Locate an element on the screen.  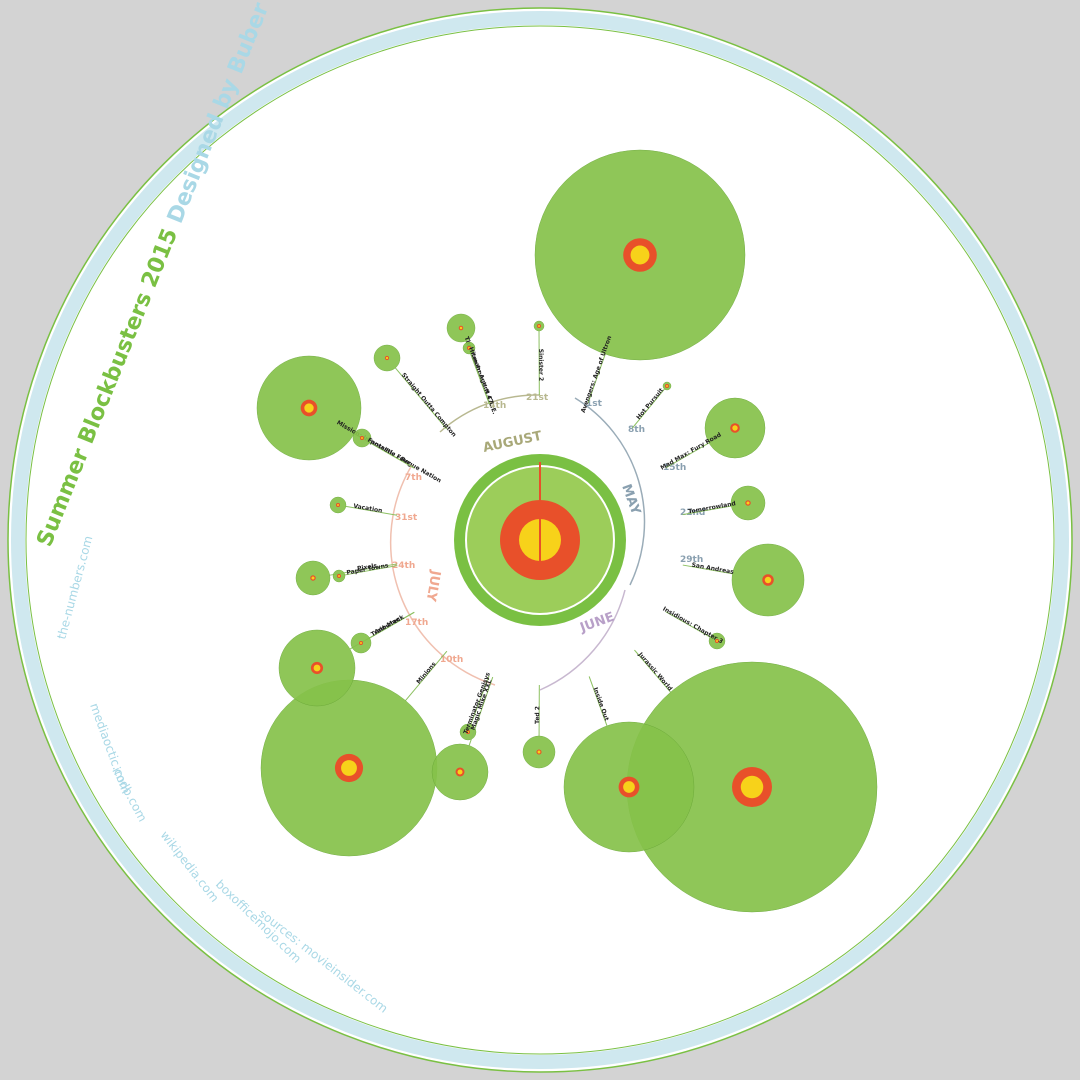
week-label: 15th is located at coordinates (674, 468).